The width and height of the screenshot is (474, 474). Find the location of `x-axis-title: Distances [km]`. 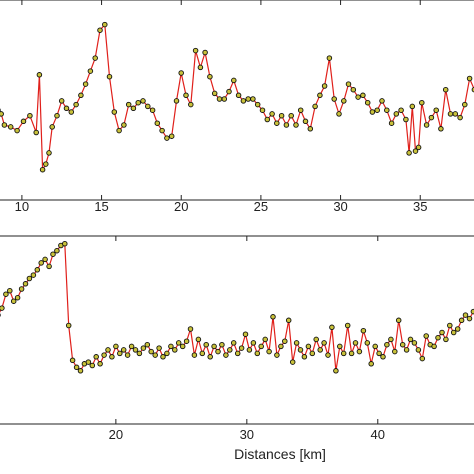

x-axis-title: Distances [km] is located at coordinates (280, 454).